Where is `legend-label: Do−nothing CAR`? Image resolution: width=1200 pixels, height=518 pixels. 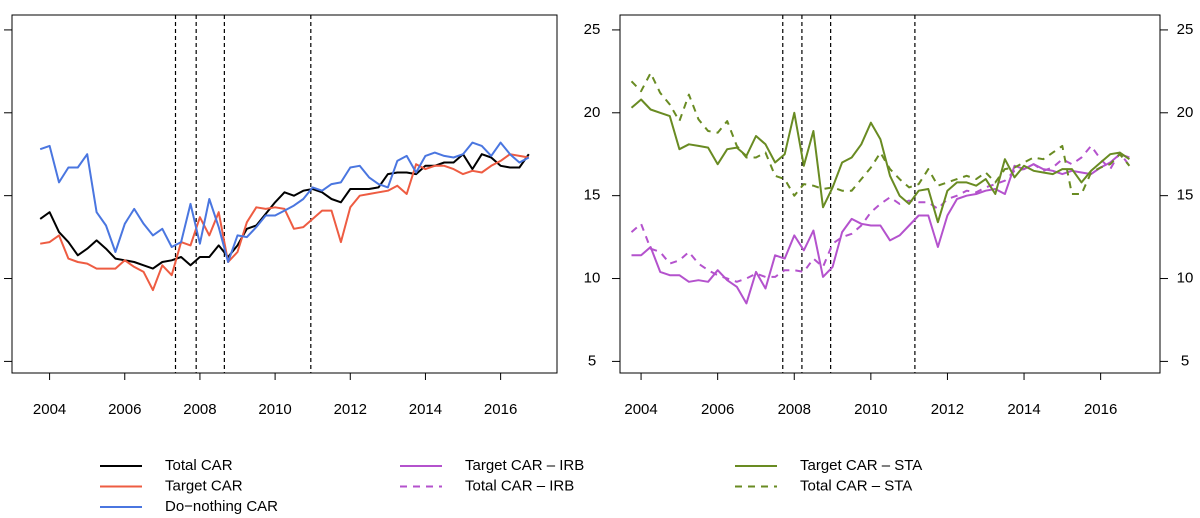
legend-label: Do−nothing CAR is located at coordinates (221, 506).